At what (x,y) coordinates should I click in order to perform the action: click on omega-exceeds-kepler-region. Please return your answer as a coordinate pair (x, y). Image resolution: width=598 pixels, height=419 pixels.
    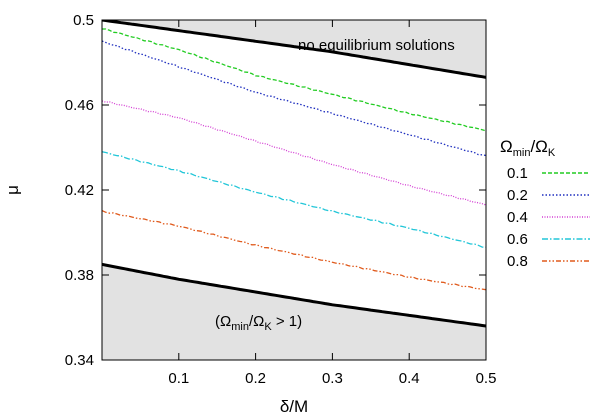
    Looking at the image, I should click on (294, 312).